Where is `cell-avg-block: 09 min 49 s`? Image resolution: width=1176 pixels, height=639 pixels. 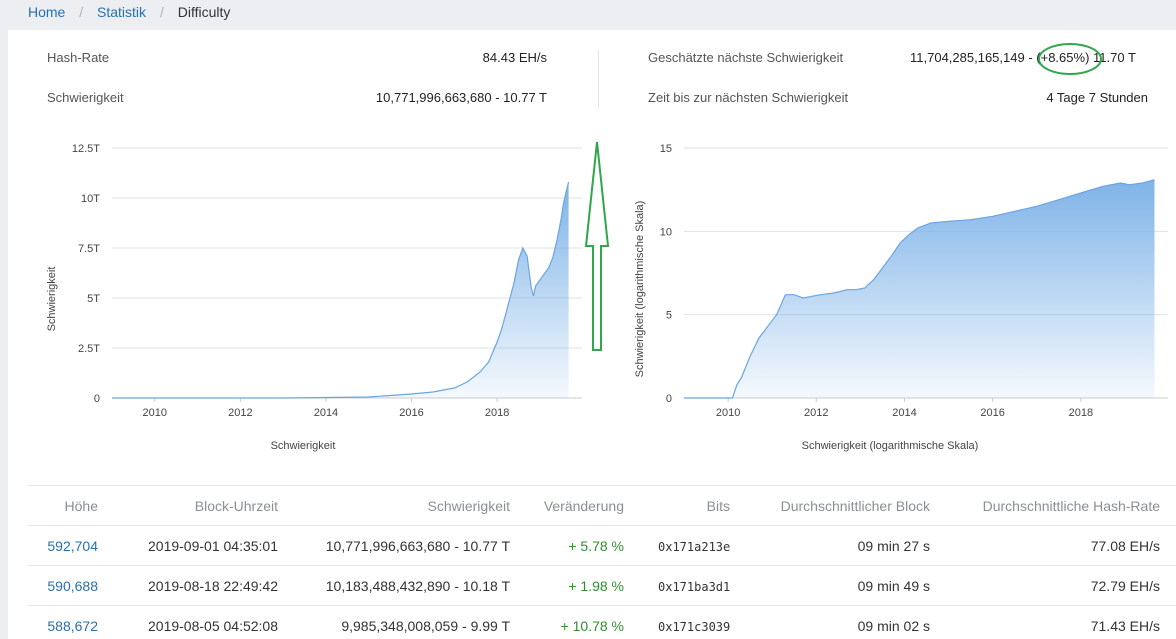
cell-avg-block: 09 min 49 s is located at coordinates (893, 586).